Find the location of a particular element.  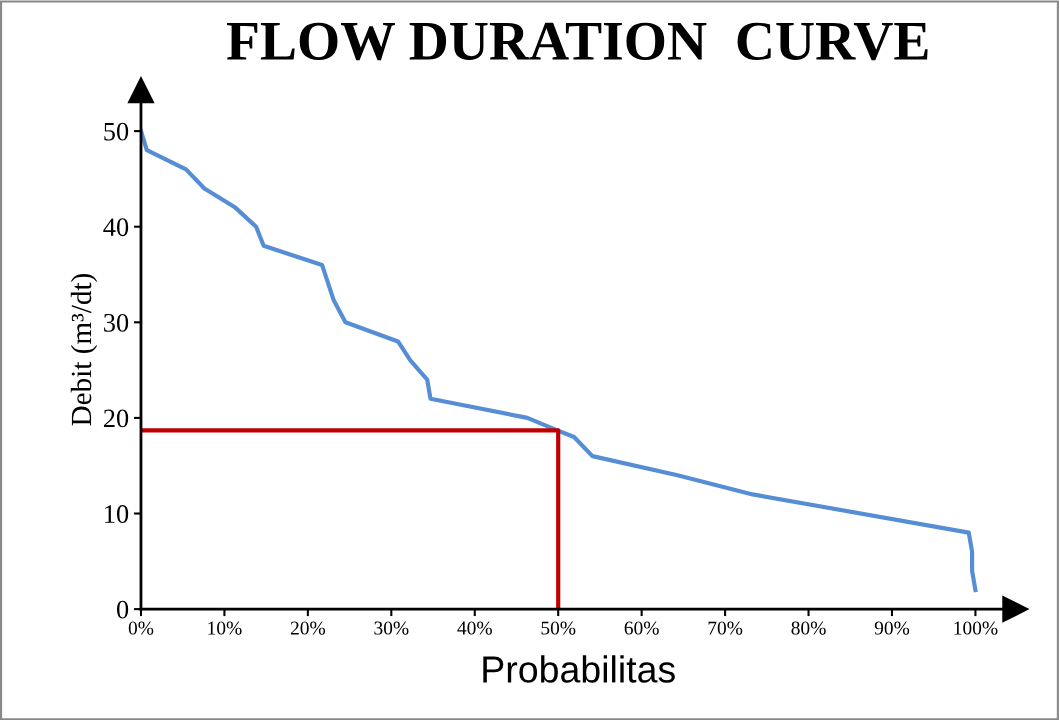

y-axis-title: Debit (m³/dt) is located at coordinates (84, 349).